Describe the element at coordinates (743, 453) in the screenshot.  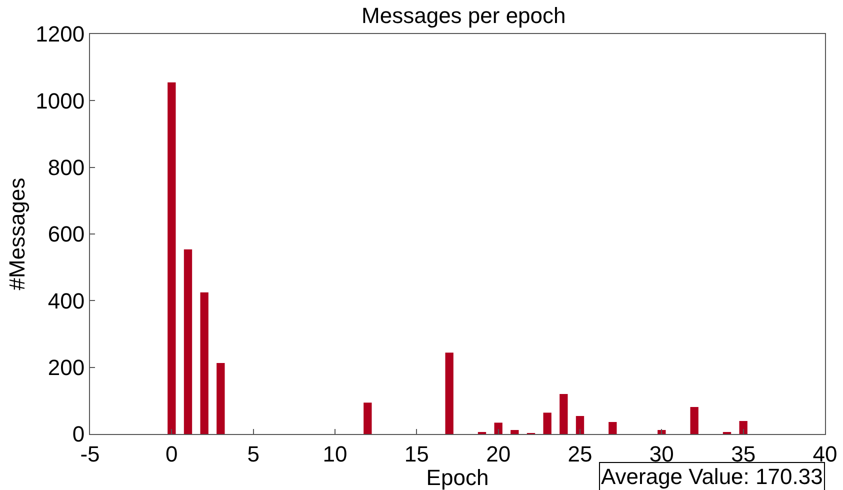
I see `x-tick-label: 35` at that location.